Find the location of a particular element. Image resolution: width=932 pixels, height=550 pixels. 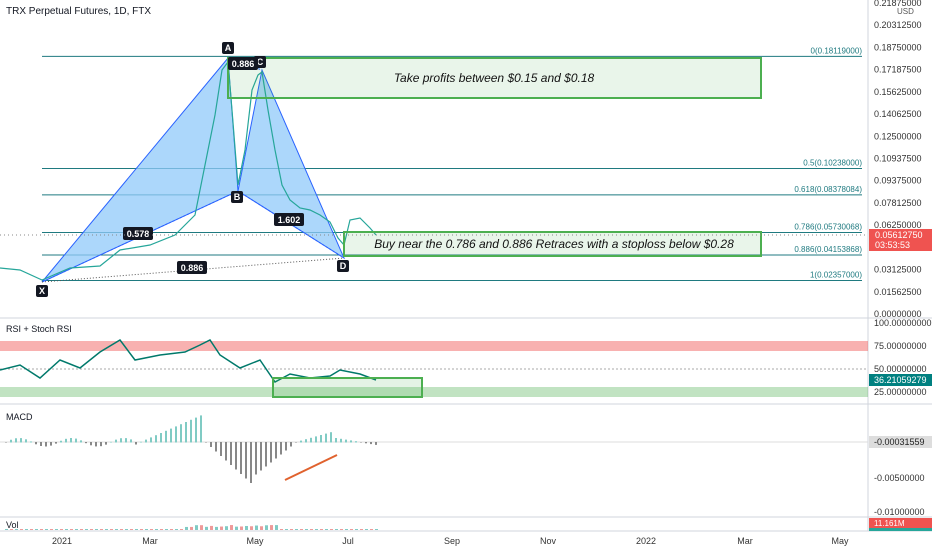

ratio-xd: 0.886 is located at coordinates (192, 268).